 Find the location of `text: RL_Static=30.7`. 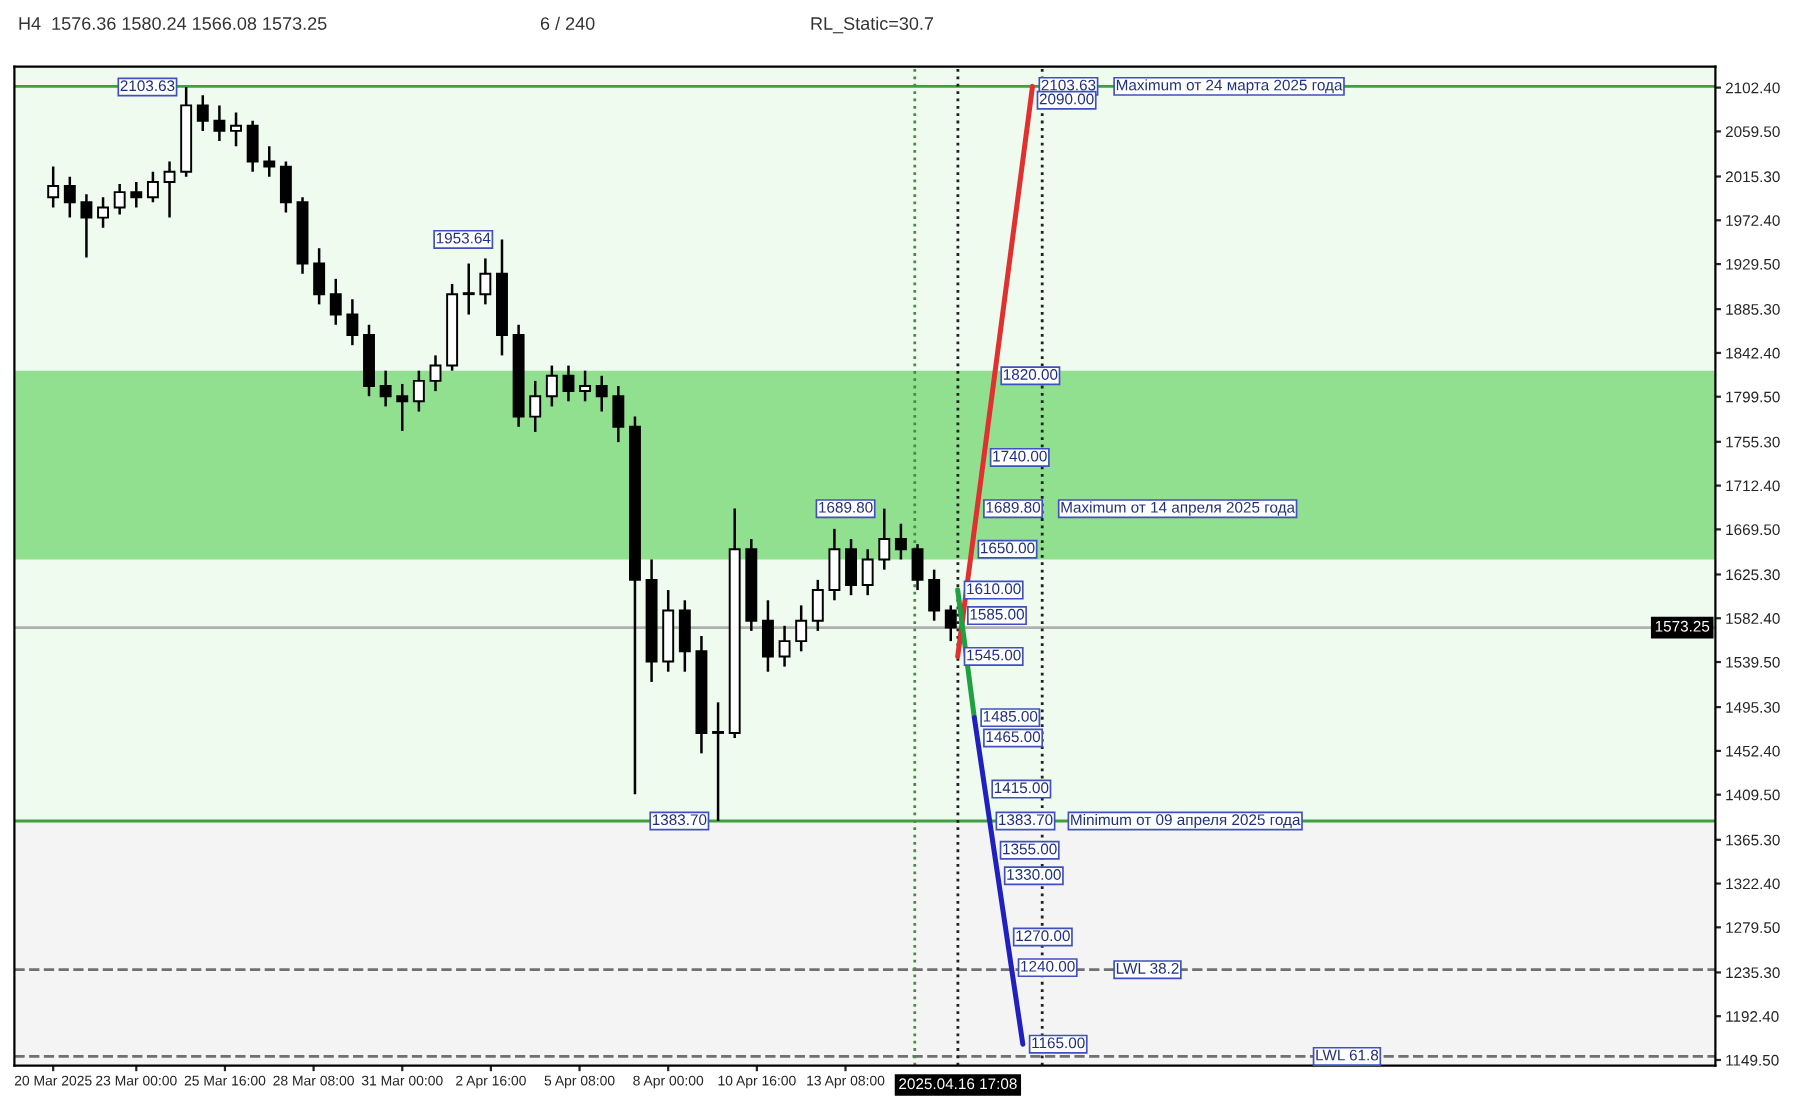

text: RL_Static=30.7 is located at coordinates (872, 25).